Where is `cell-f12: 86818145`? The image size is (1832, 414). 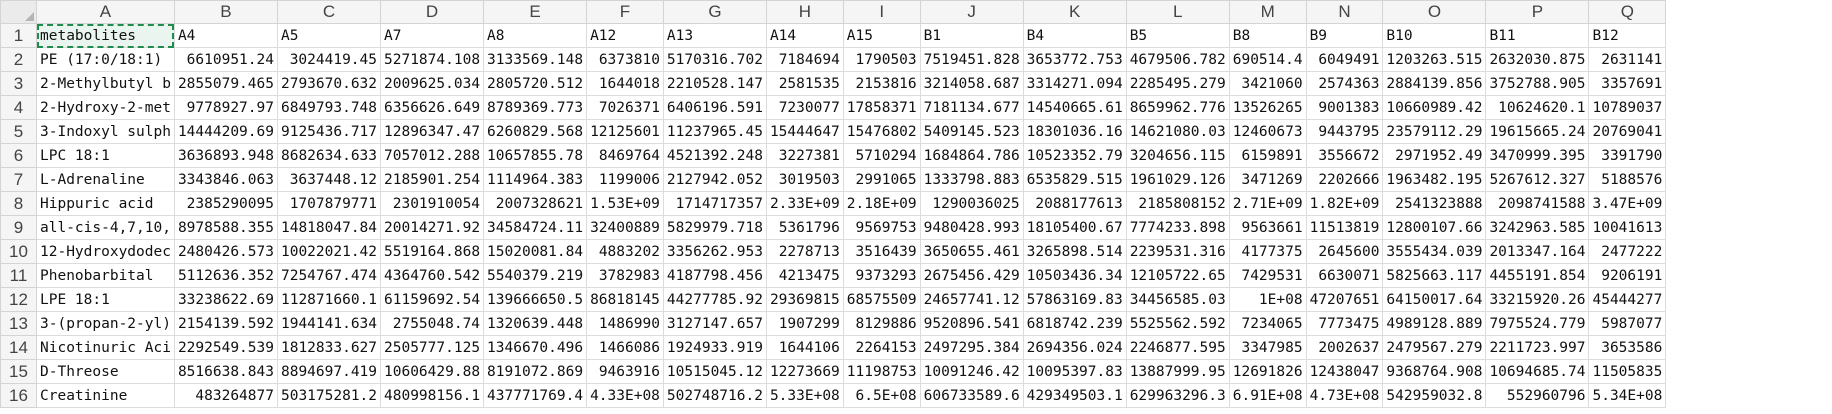
cell-f12: 86818145 is located at coordinates (625, 299).